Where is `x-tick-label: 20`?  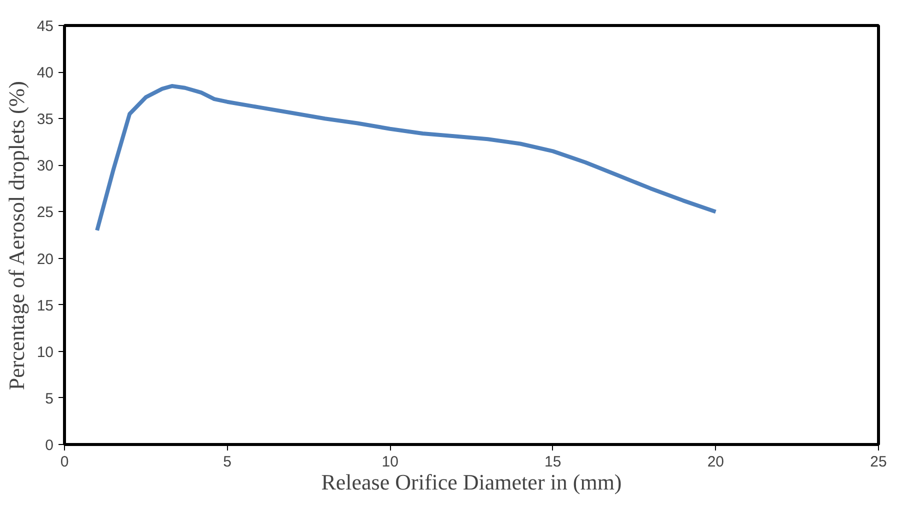 x-tick-label: 20 is located at coordinates (715, 462).